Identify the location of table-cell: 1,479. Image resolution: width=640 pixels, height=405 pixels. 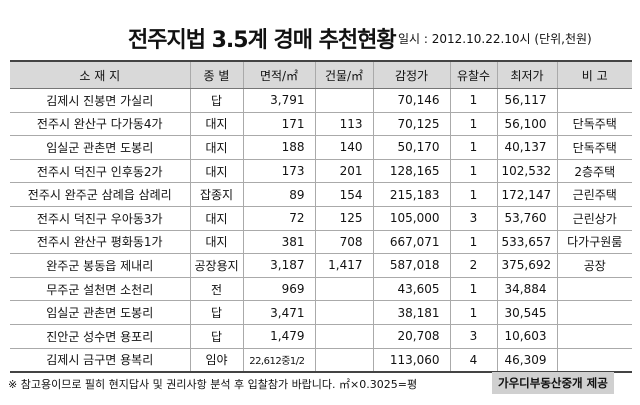
(278, 336).